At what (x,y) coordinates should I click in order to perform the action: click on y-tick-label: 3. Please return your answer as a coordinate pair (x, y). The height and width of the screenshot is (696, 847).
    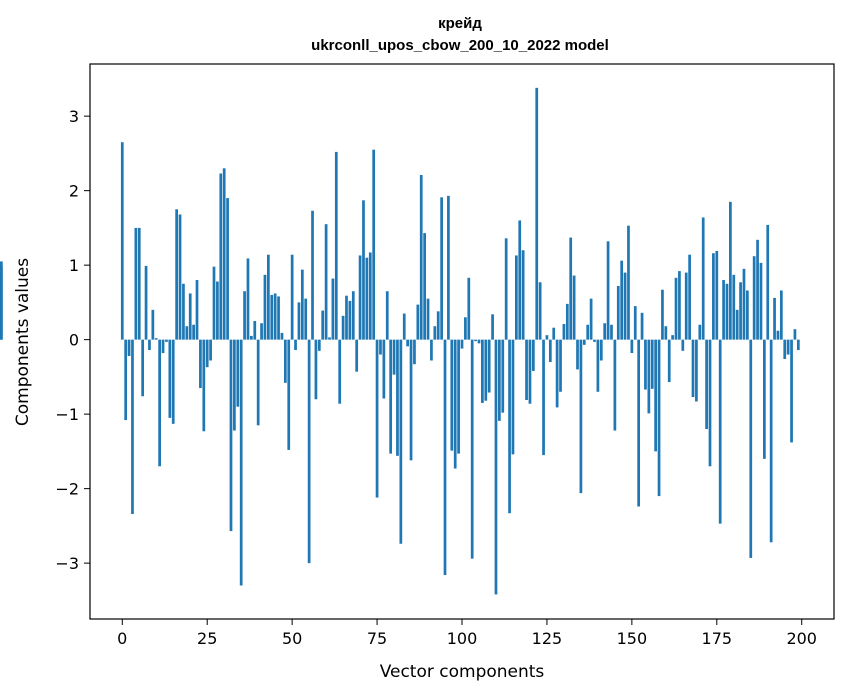
    Looking at the image, I should click on (74, 116).